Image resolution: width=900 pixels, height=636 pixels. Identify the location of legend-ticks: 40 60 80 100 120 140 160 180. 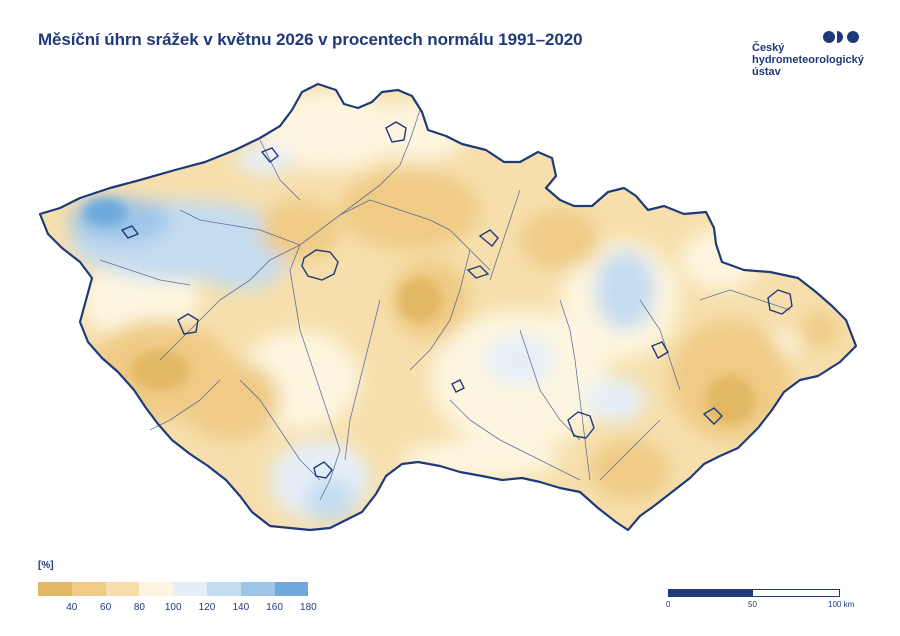
(178, 609).